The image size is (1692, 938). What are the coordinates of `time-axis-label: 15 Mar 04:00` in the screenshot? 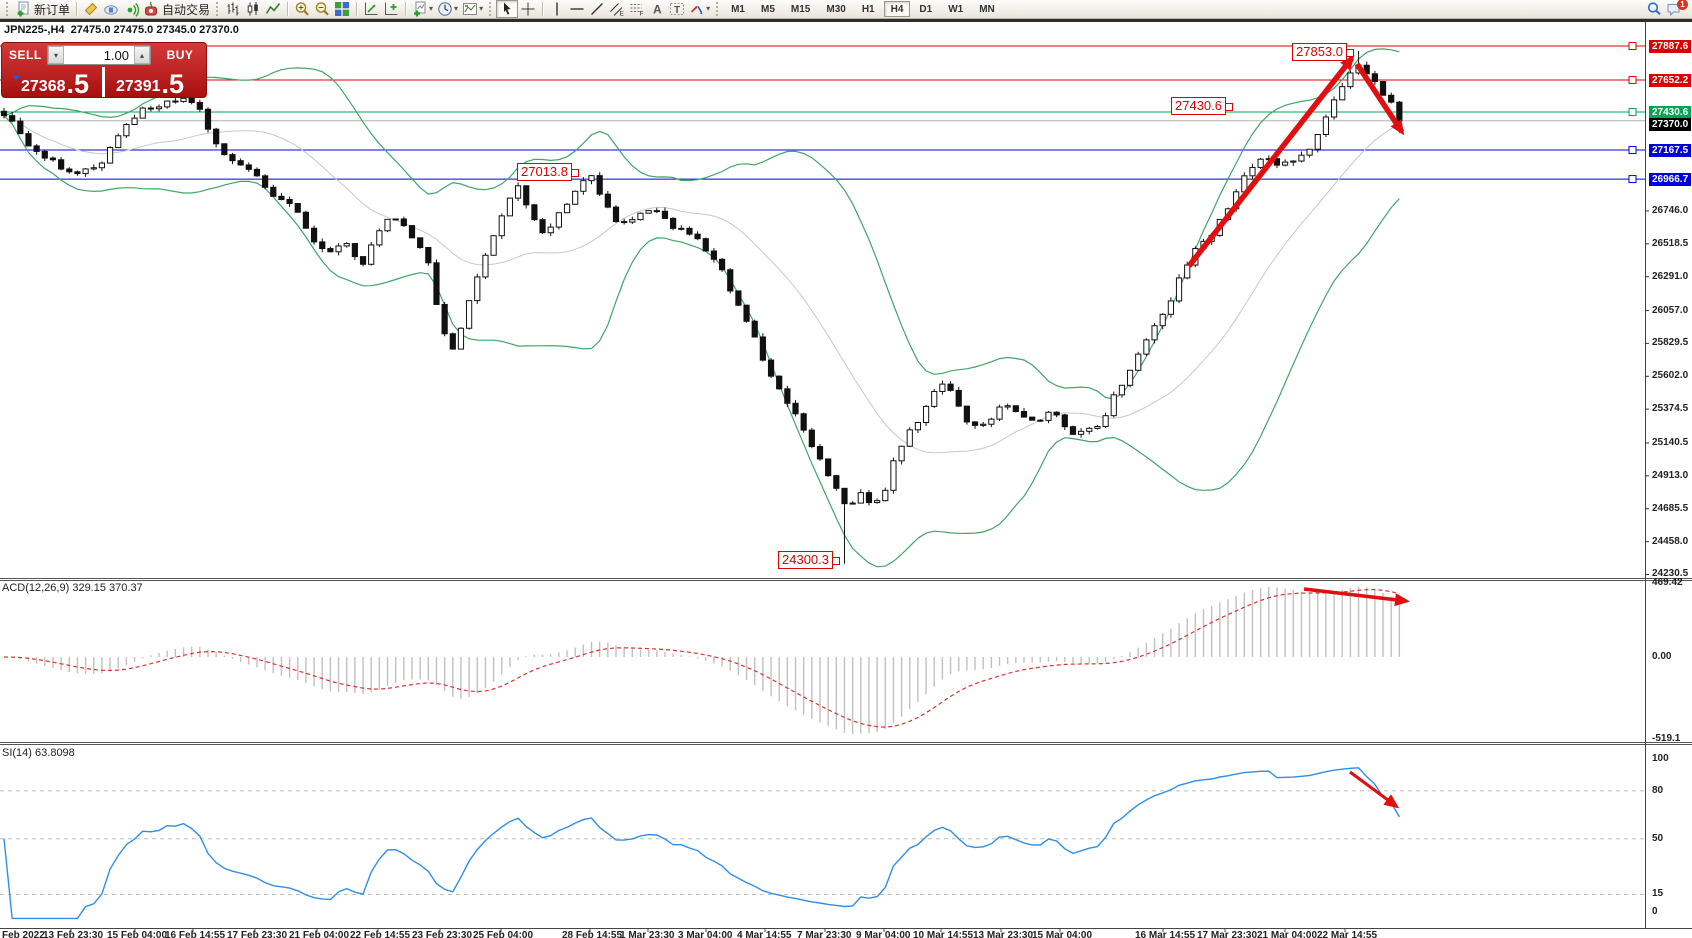 It's located at (1062, 934).